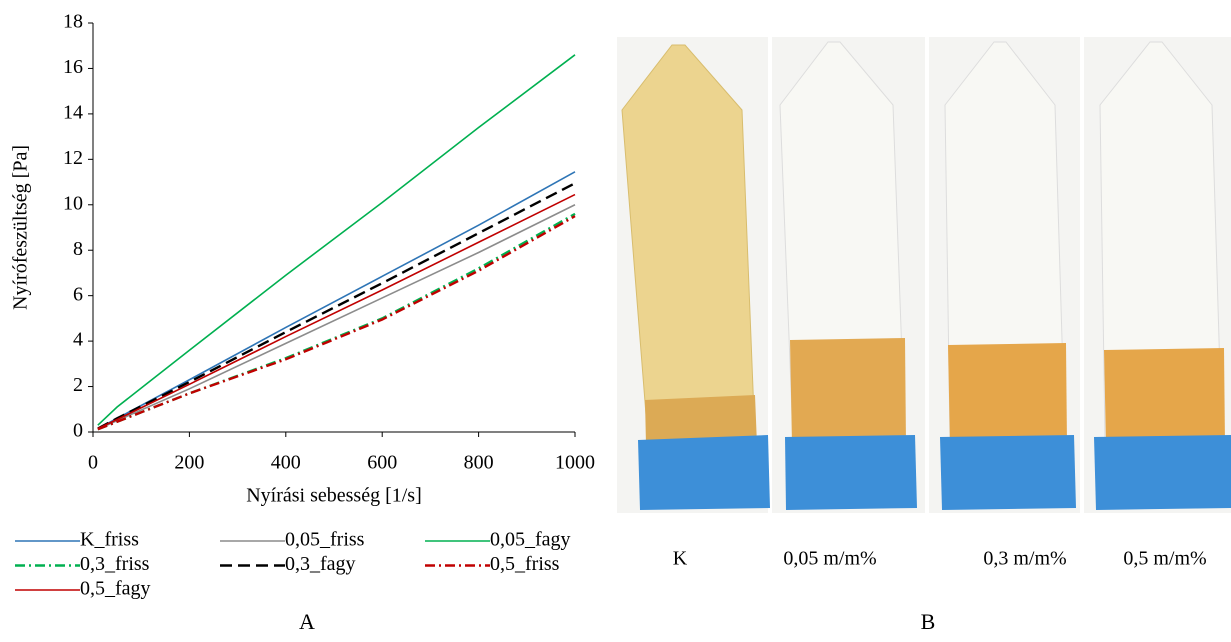  Describe the element at coordinates (115, 564) in the screenshot. I see `legend-label: 0,3_friss` at that location.